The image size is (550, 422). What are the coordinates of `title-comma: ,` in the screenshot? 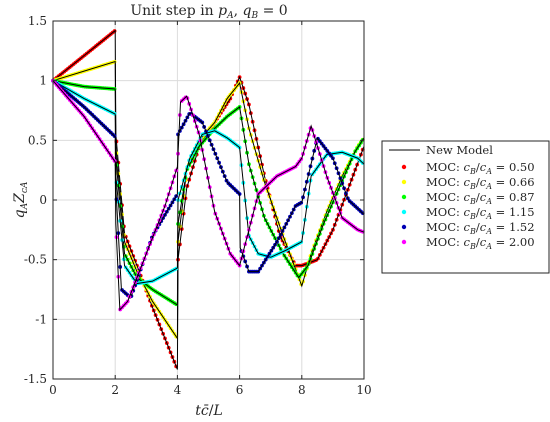 It's located at (238, 11).